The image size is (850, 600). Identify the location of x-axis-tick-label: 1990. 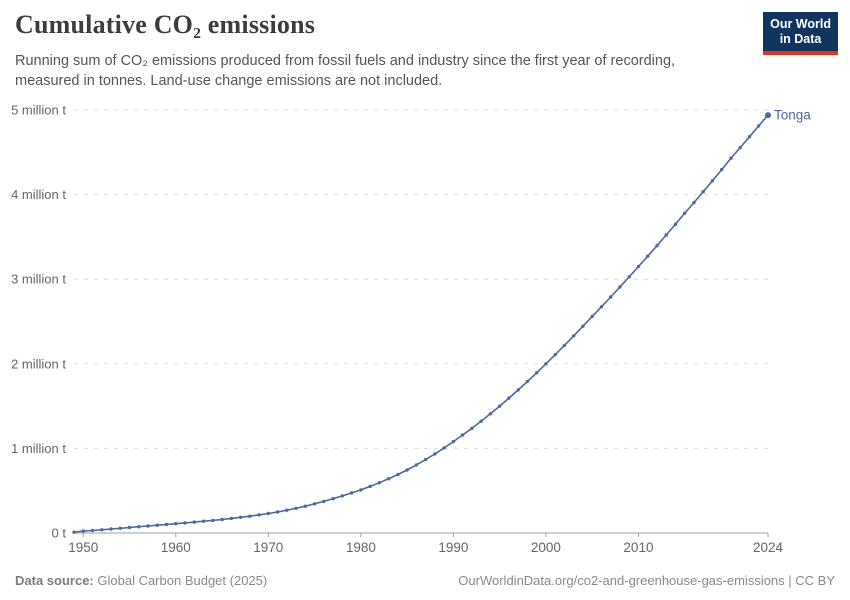
(453, 547).